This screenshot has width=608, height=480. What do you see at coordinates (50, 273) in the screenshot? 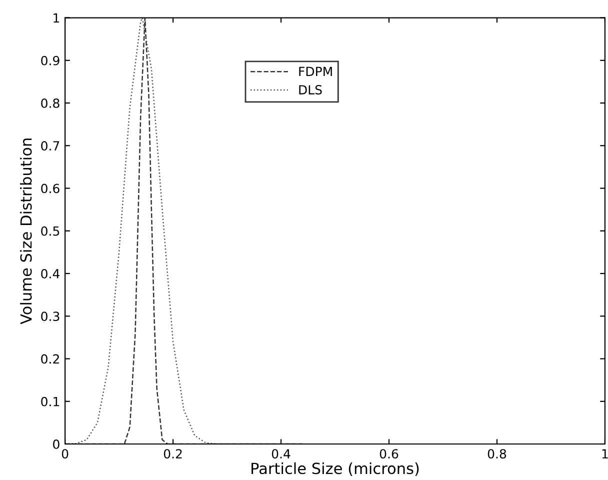
I see `y-tick-label: 0.4` at bounding box center [50, 273].